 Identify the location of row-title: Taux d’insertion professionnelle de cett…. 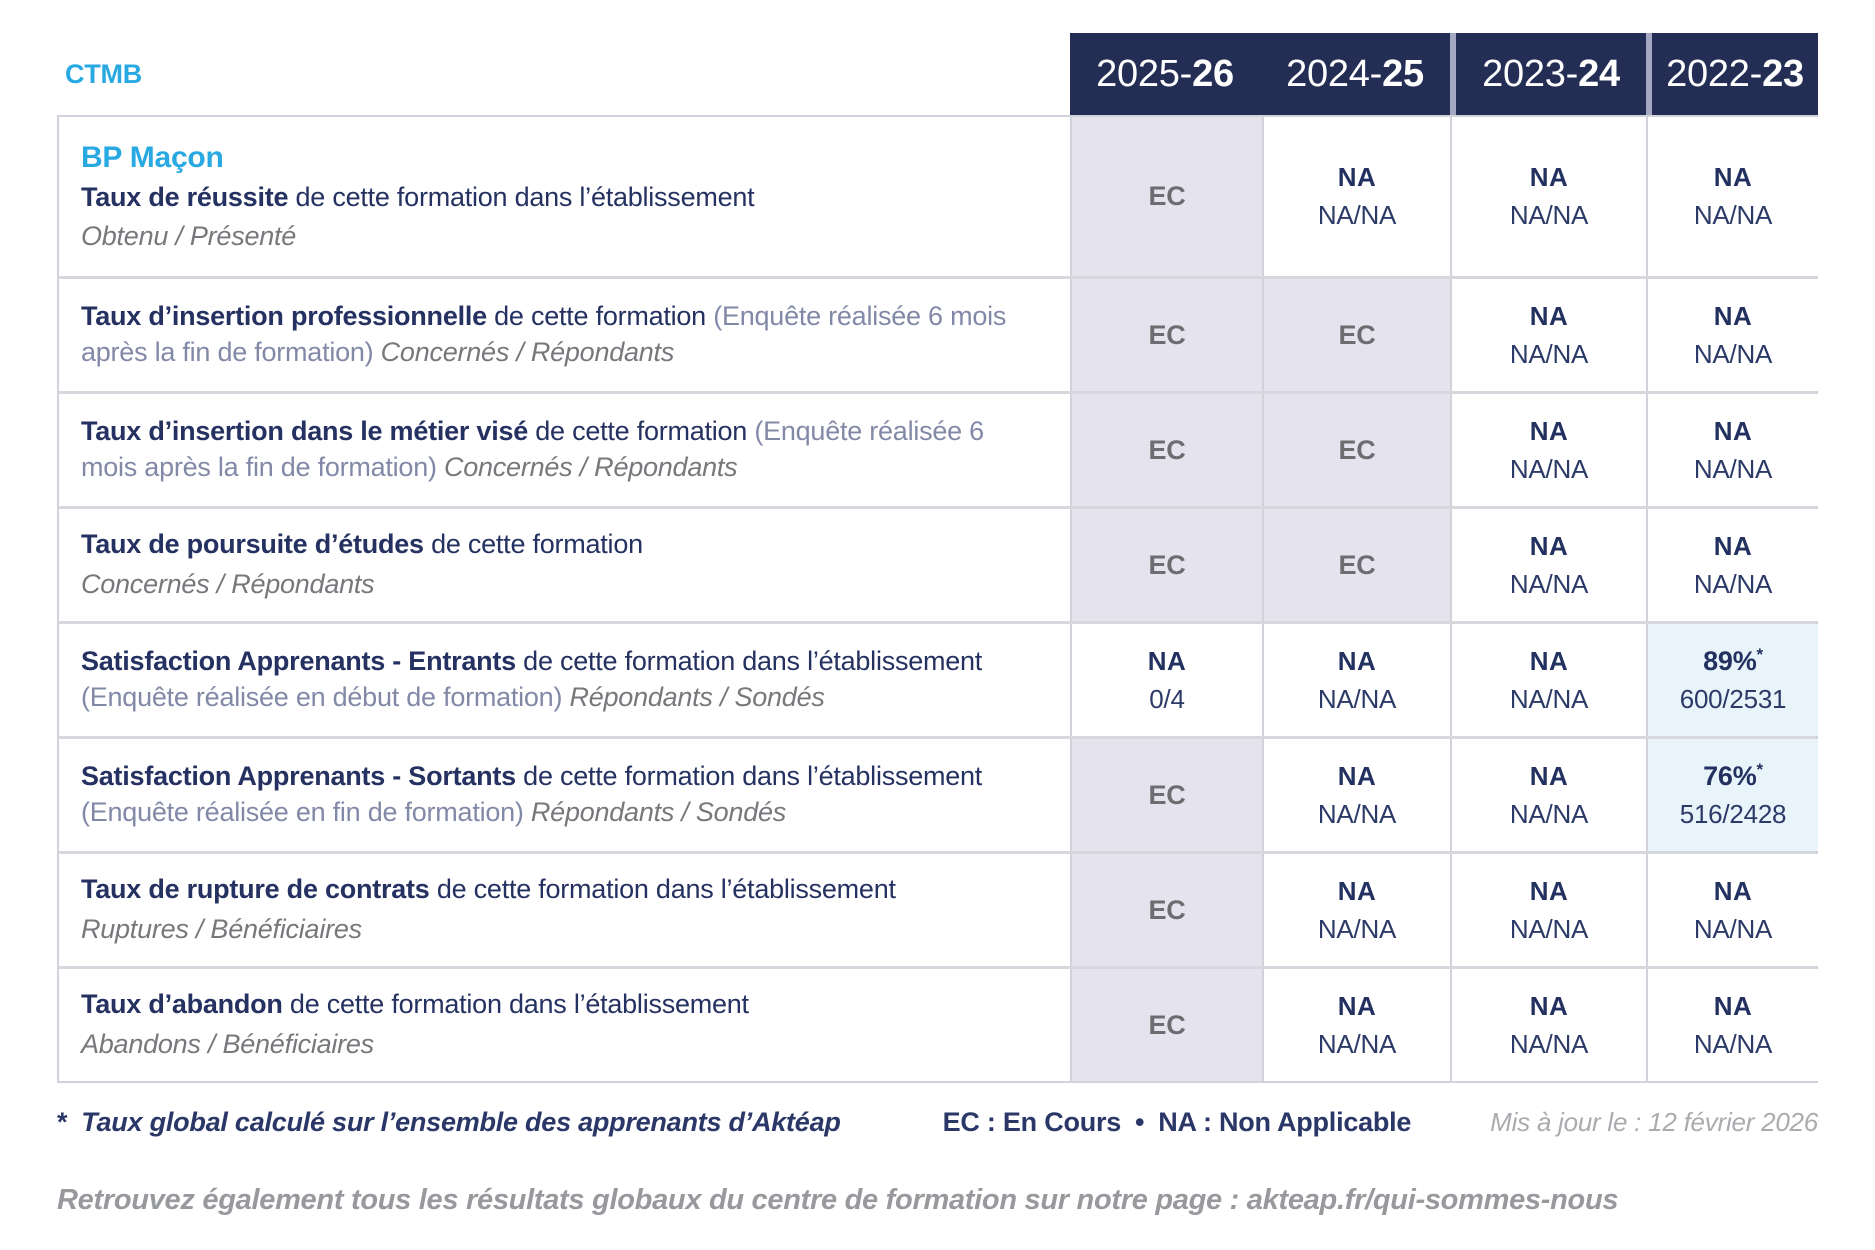
(544, 334).